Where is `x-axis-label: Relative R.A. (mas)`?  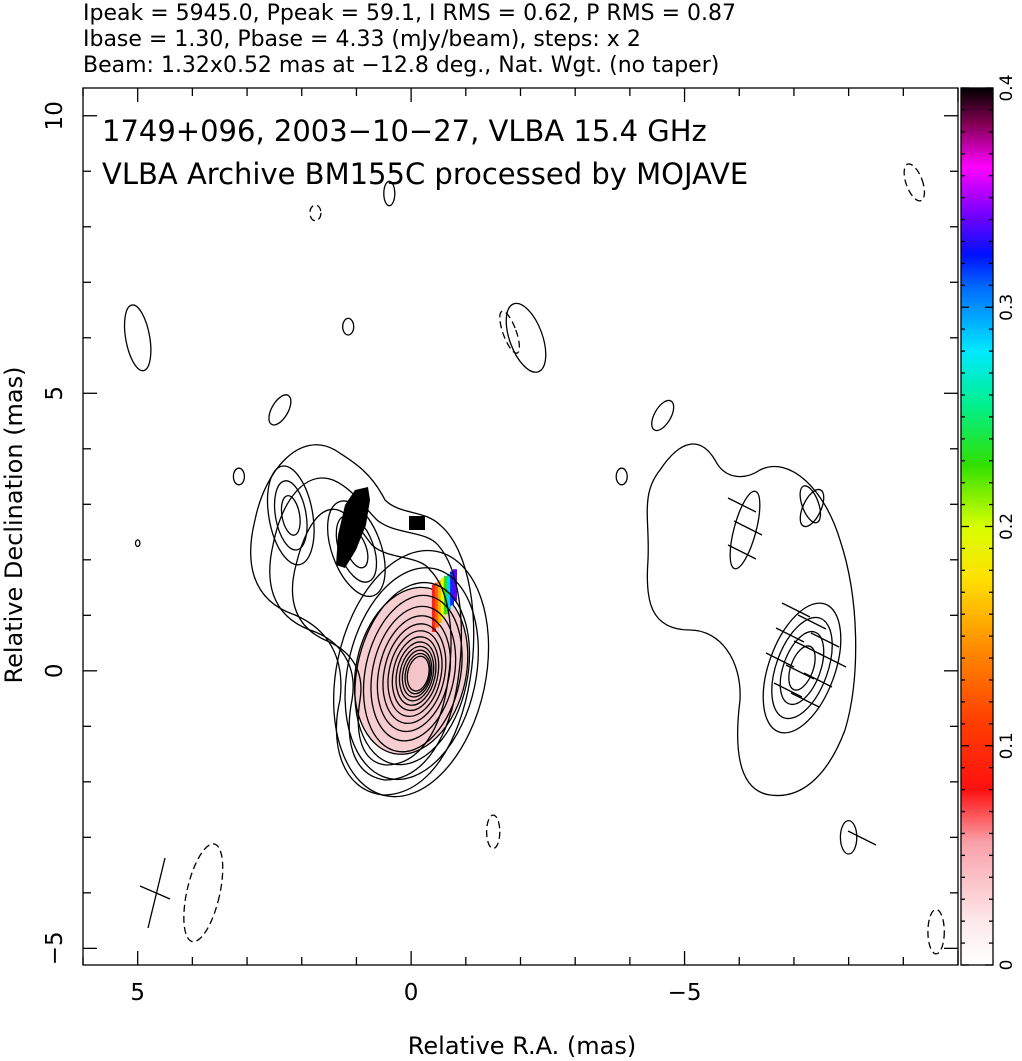 x-axis-label: Relative R.A. (mas) is located at coordinates (522, 1046).